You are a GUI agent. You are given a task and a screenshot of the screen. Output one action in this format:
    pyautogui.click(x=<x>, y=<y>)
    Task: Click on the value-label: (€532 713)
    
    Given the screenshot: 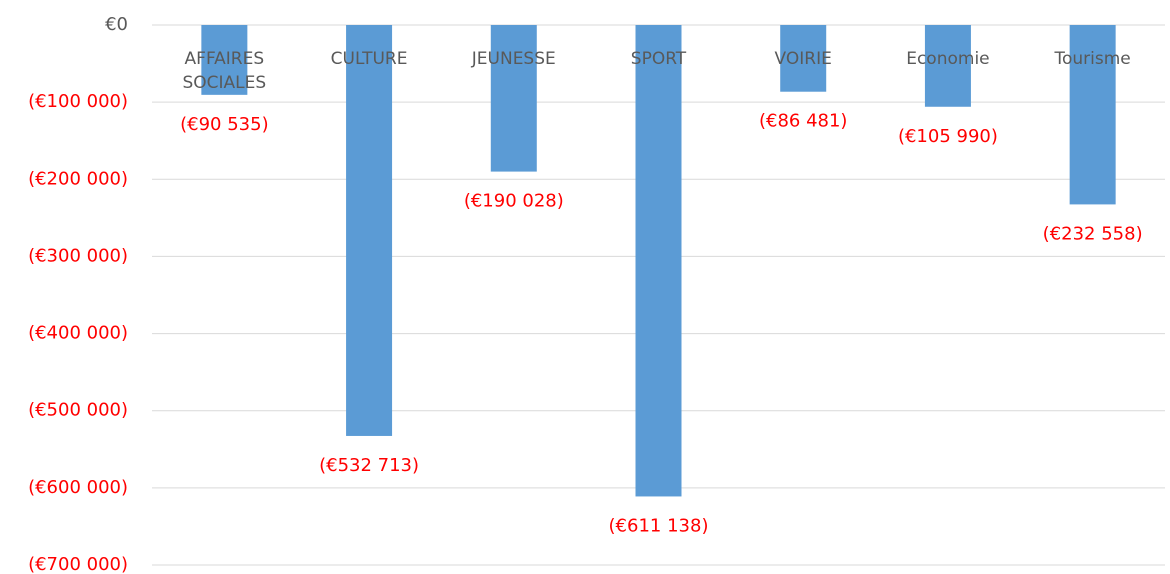 What is the action you would take?
    pyautogui.click(x=369, y=465)
    